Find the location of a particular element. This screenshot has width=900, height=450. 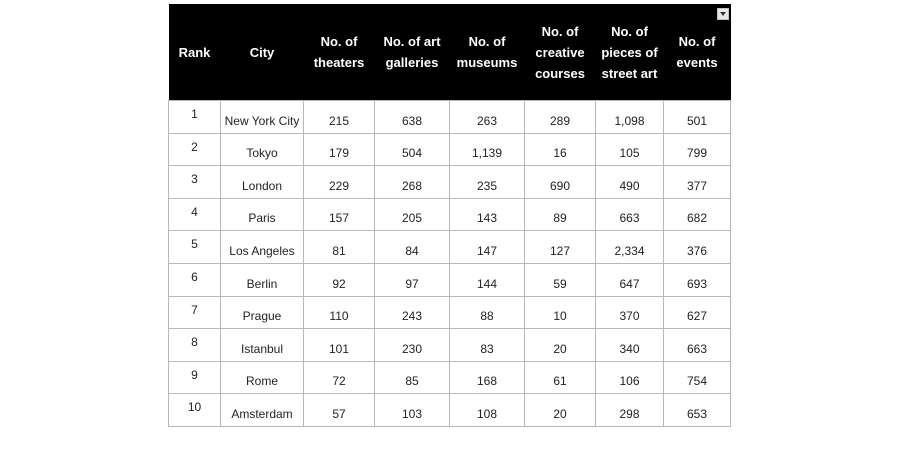

header-theaters: No. of theaters is located at coordinates (339, 52).